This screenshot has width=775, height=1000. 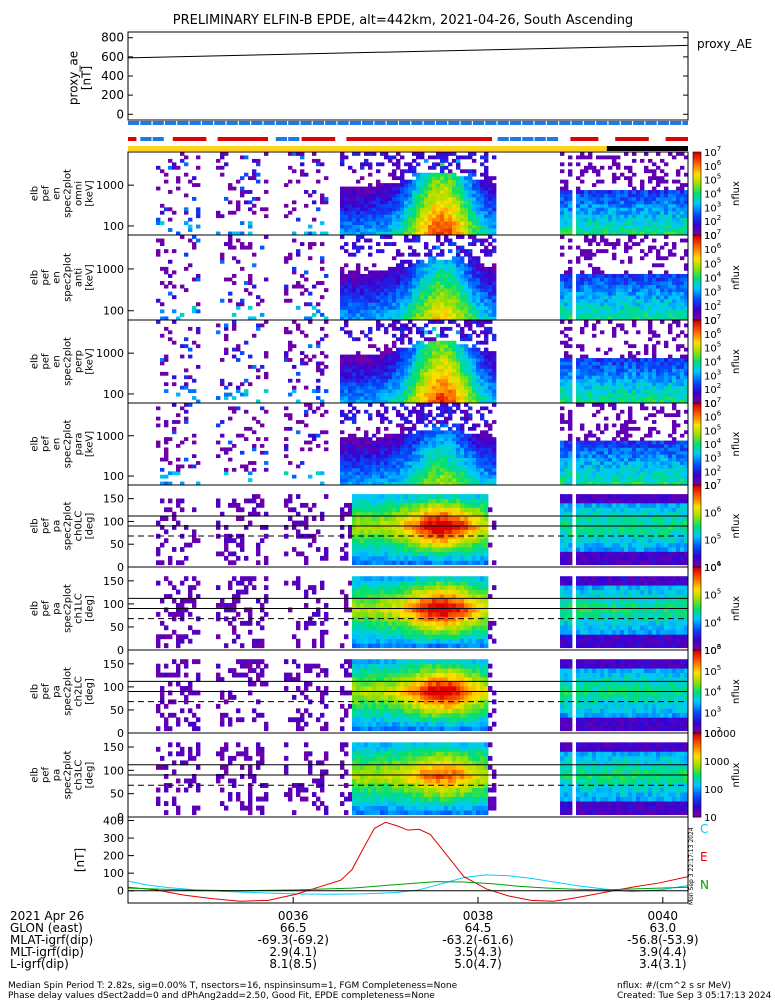 I want to click on orbit-blue-dash, so click(x=478, y=123).